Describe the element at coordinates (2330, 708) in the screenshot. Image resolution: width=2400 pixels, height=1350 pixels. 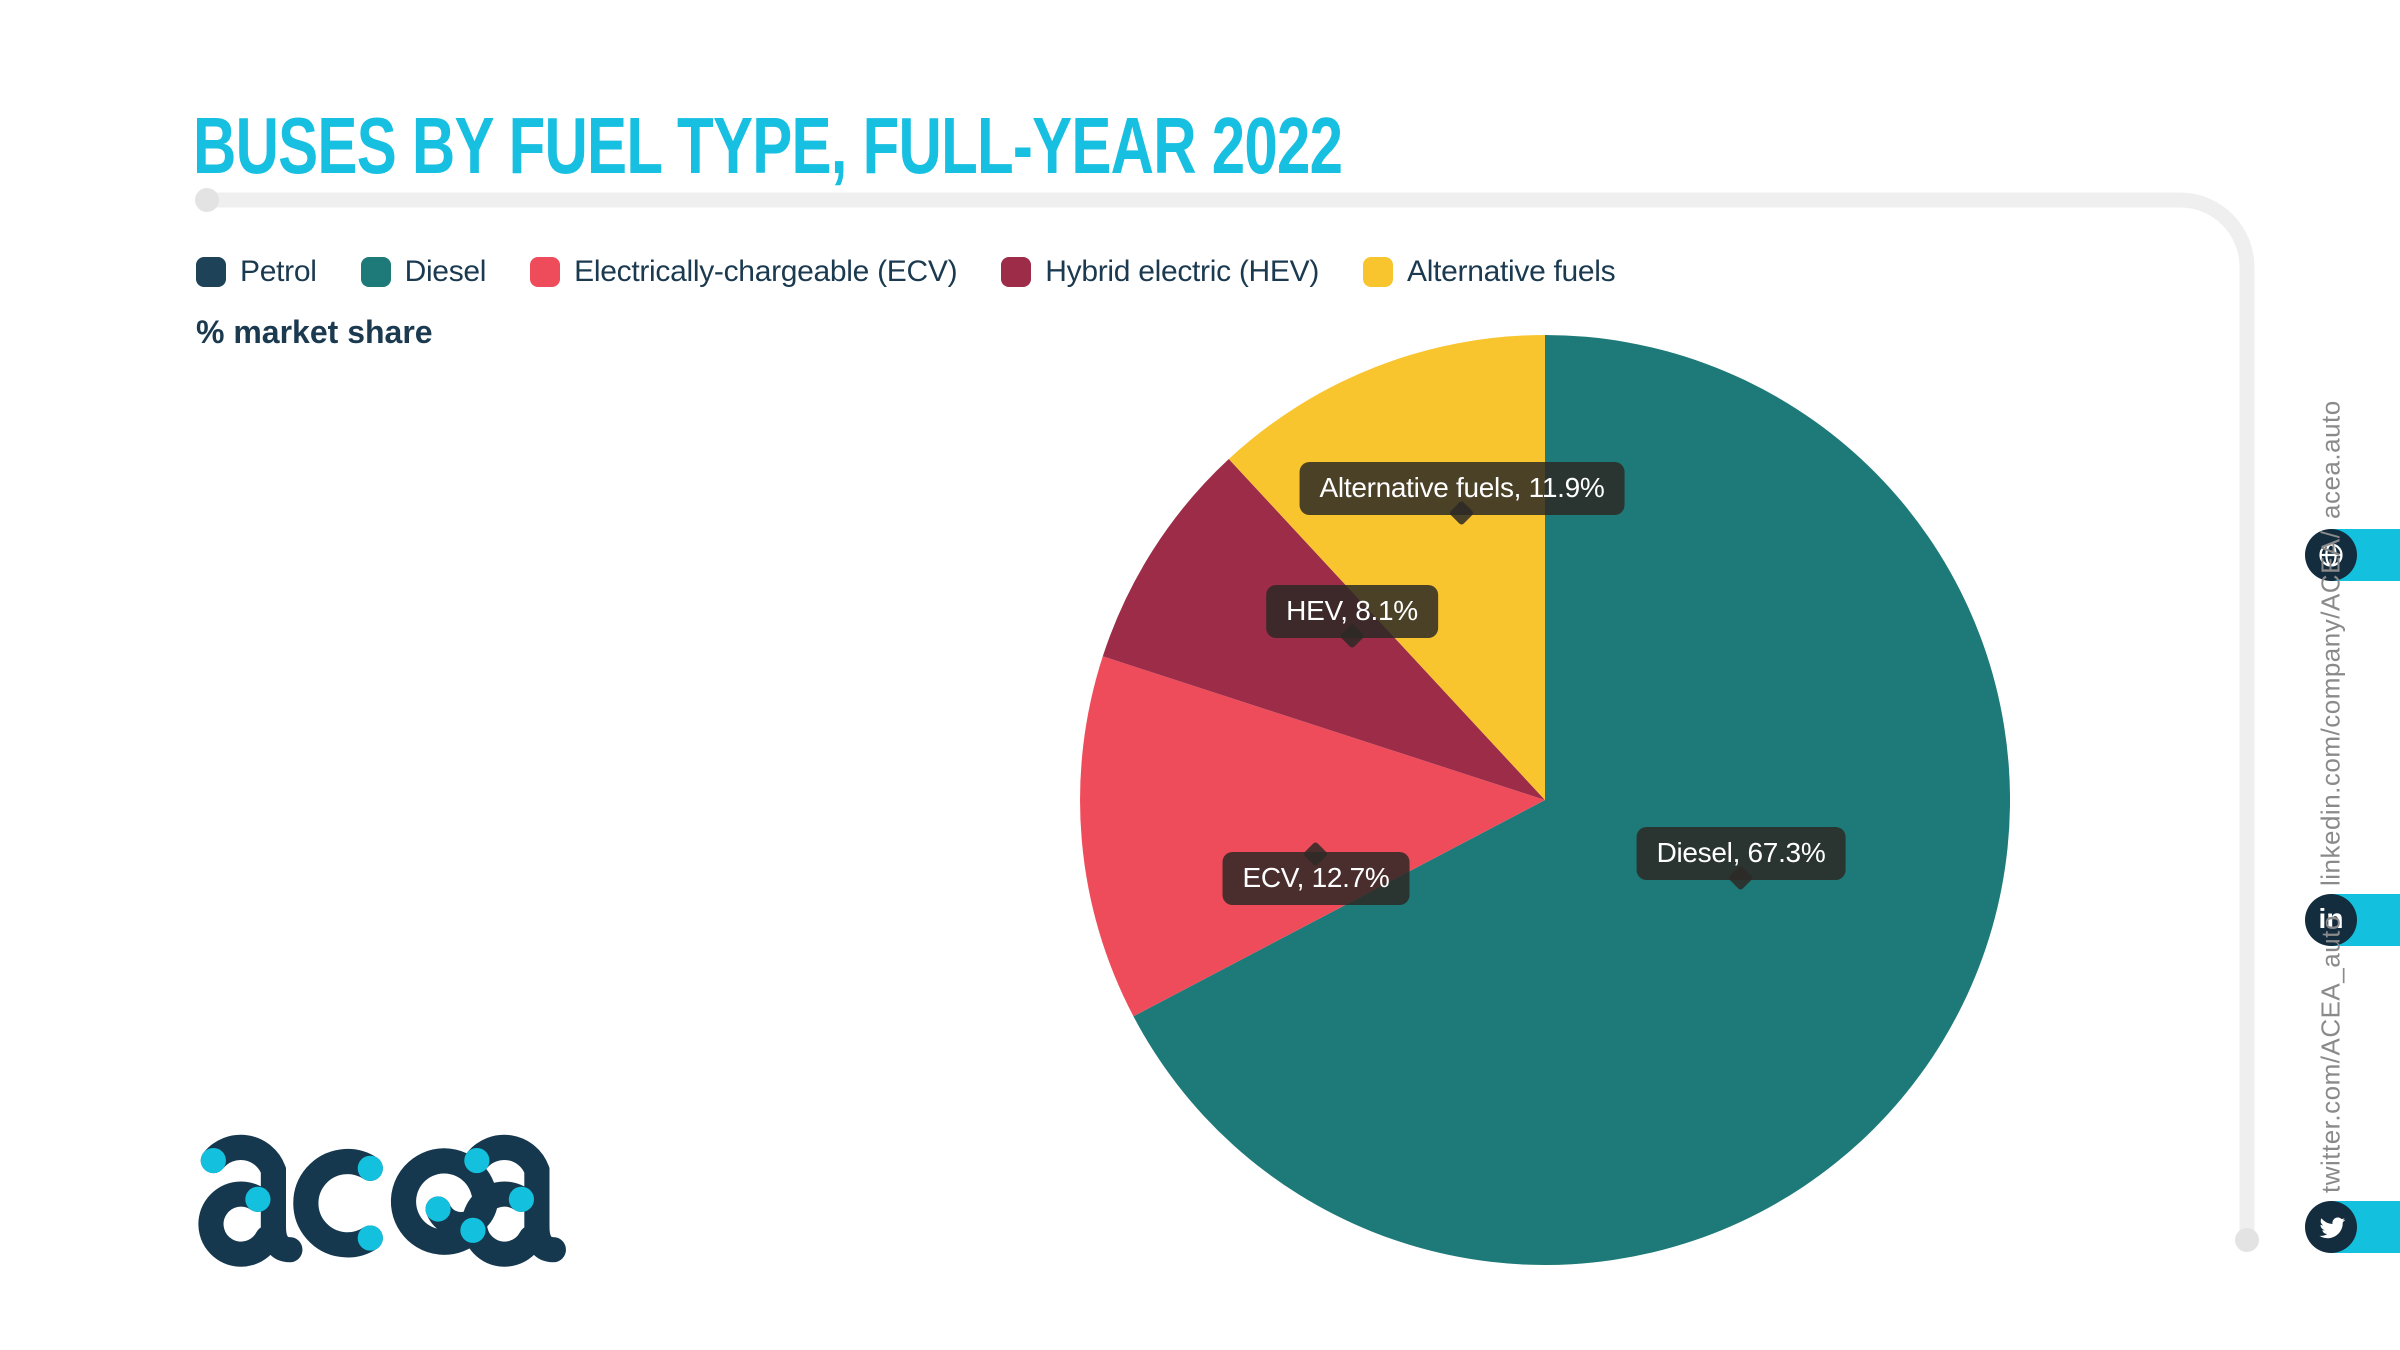
I see `linkedin-link-label: linkedin.com/company/ACEA/` at that location.